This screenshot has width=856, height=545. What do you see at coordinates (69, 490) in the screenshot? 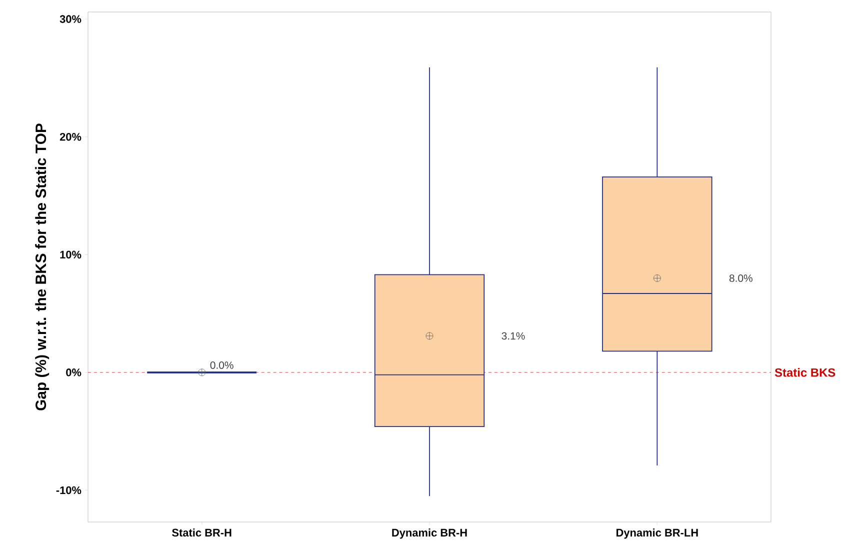
I see `y-tick-label: -10%` at bounding box center [69, 490].